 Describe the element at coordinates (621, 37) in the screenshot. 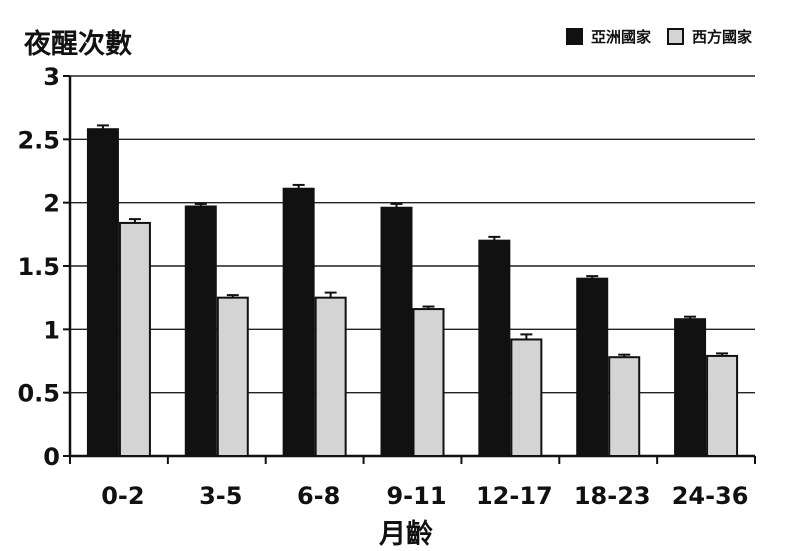

I see `legend-label-asian: 亞洲國家` at that location.